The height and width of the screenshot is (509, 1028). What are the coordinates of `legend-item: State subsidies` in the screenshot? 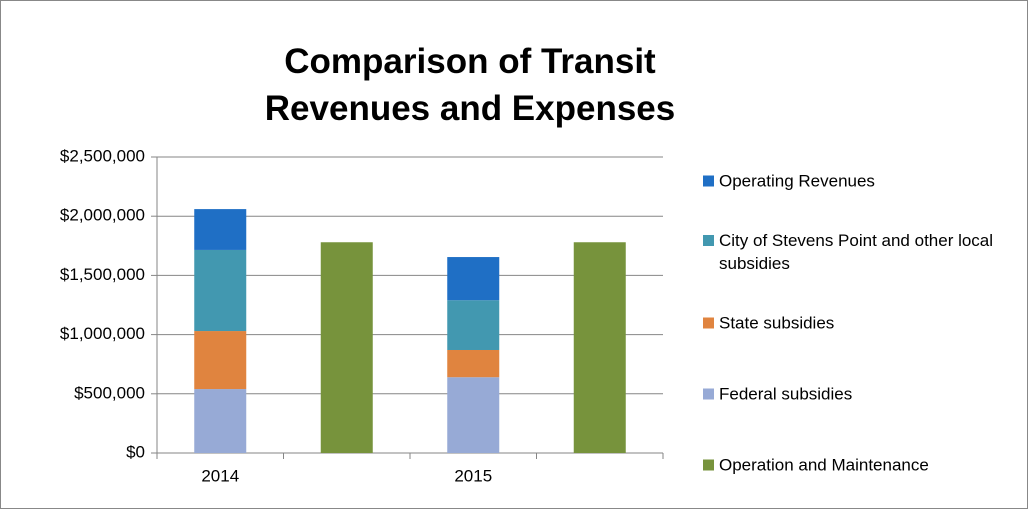 It's located at (863, 323).